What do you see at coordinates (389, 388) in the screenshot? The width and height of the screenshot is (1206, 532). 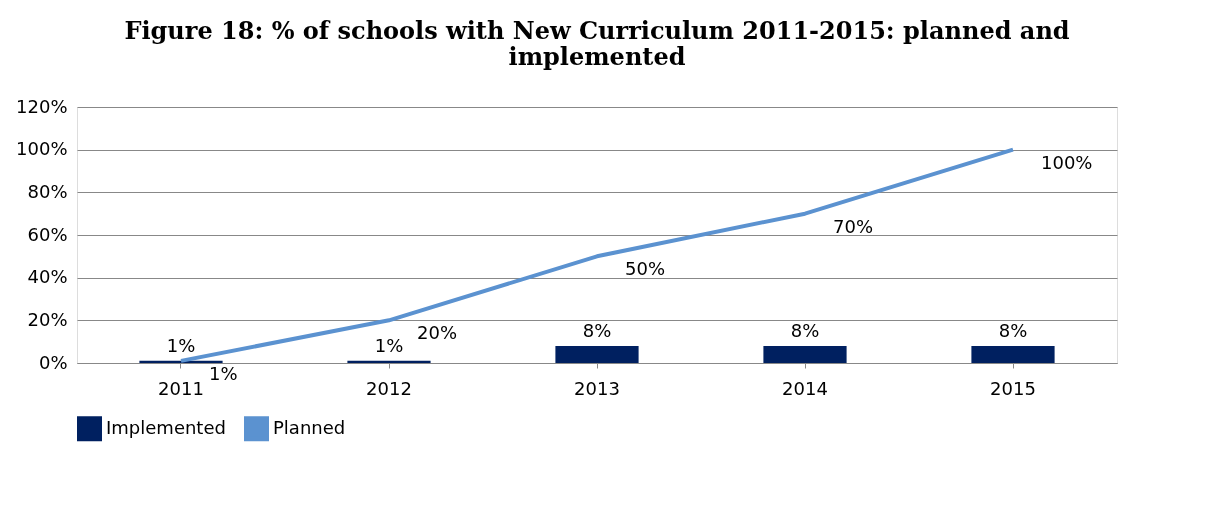 I see `x-tick-label: 2012` at bounding box center [389, 388].